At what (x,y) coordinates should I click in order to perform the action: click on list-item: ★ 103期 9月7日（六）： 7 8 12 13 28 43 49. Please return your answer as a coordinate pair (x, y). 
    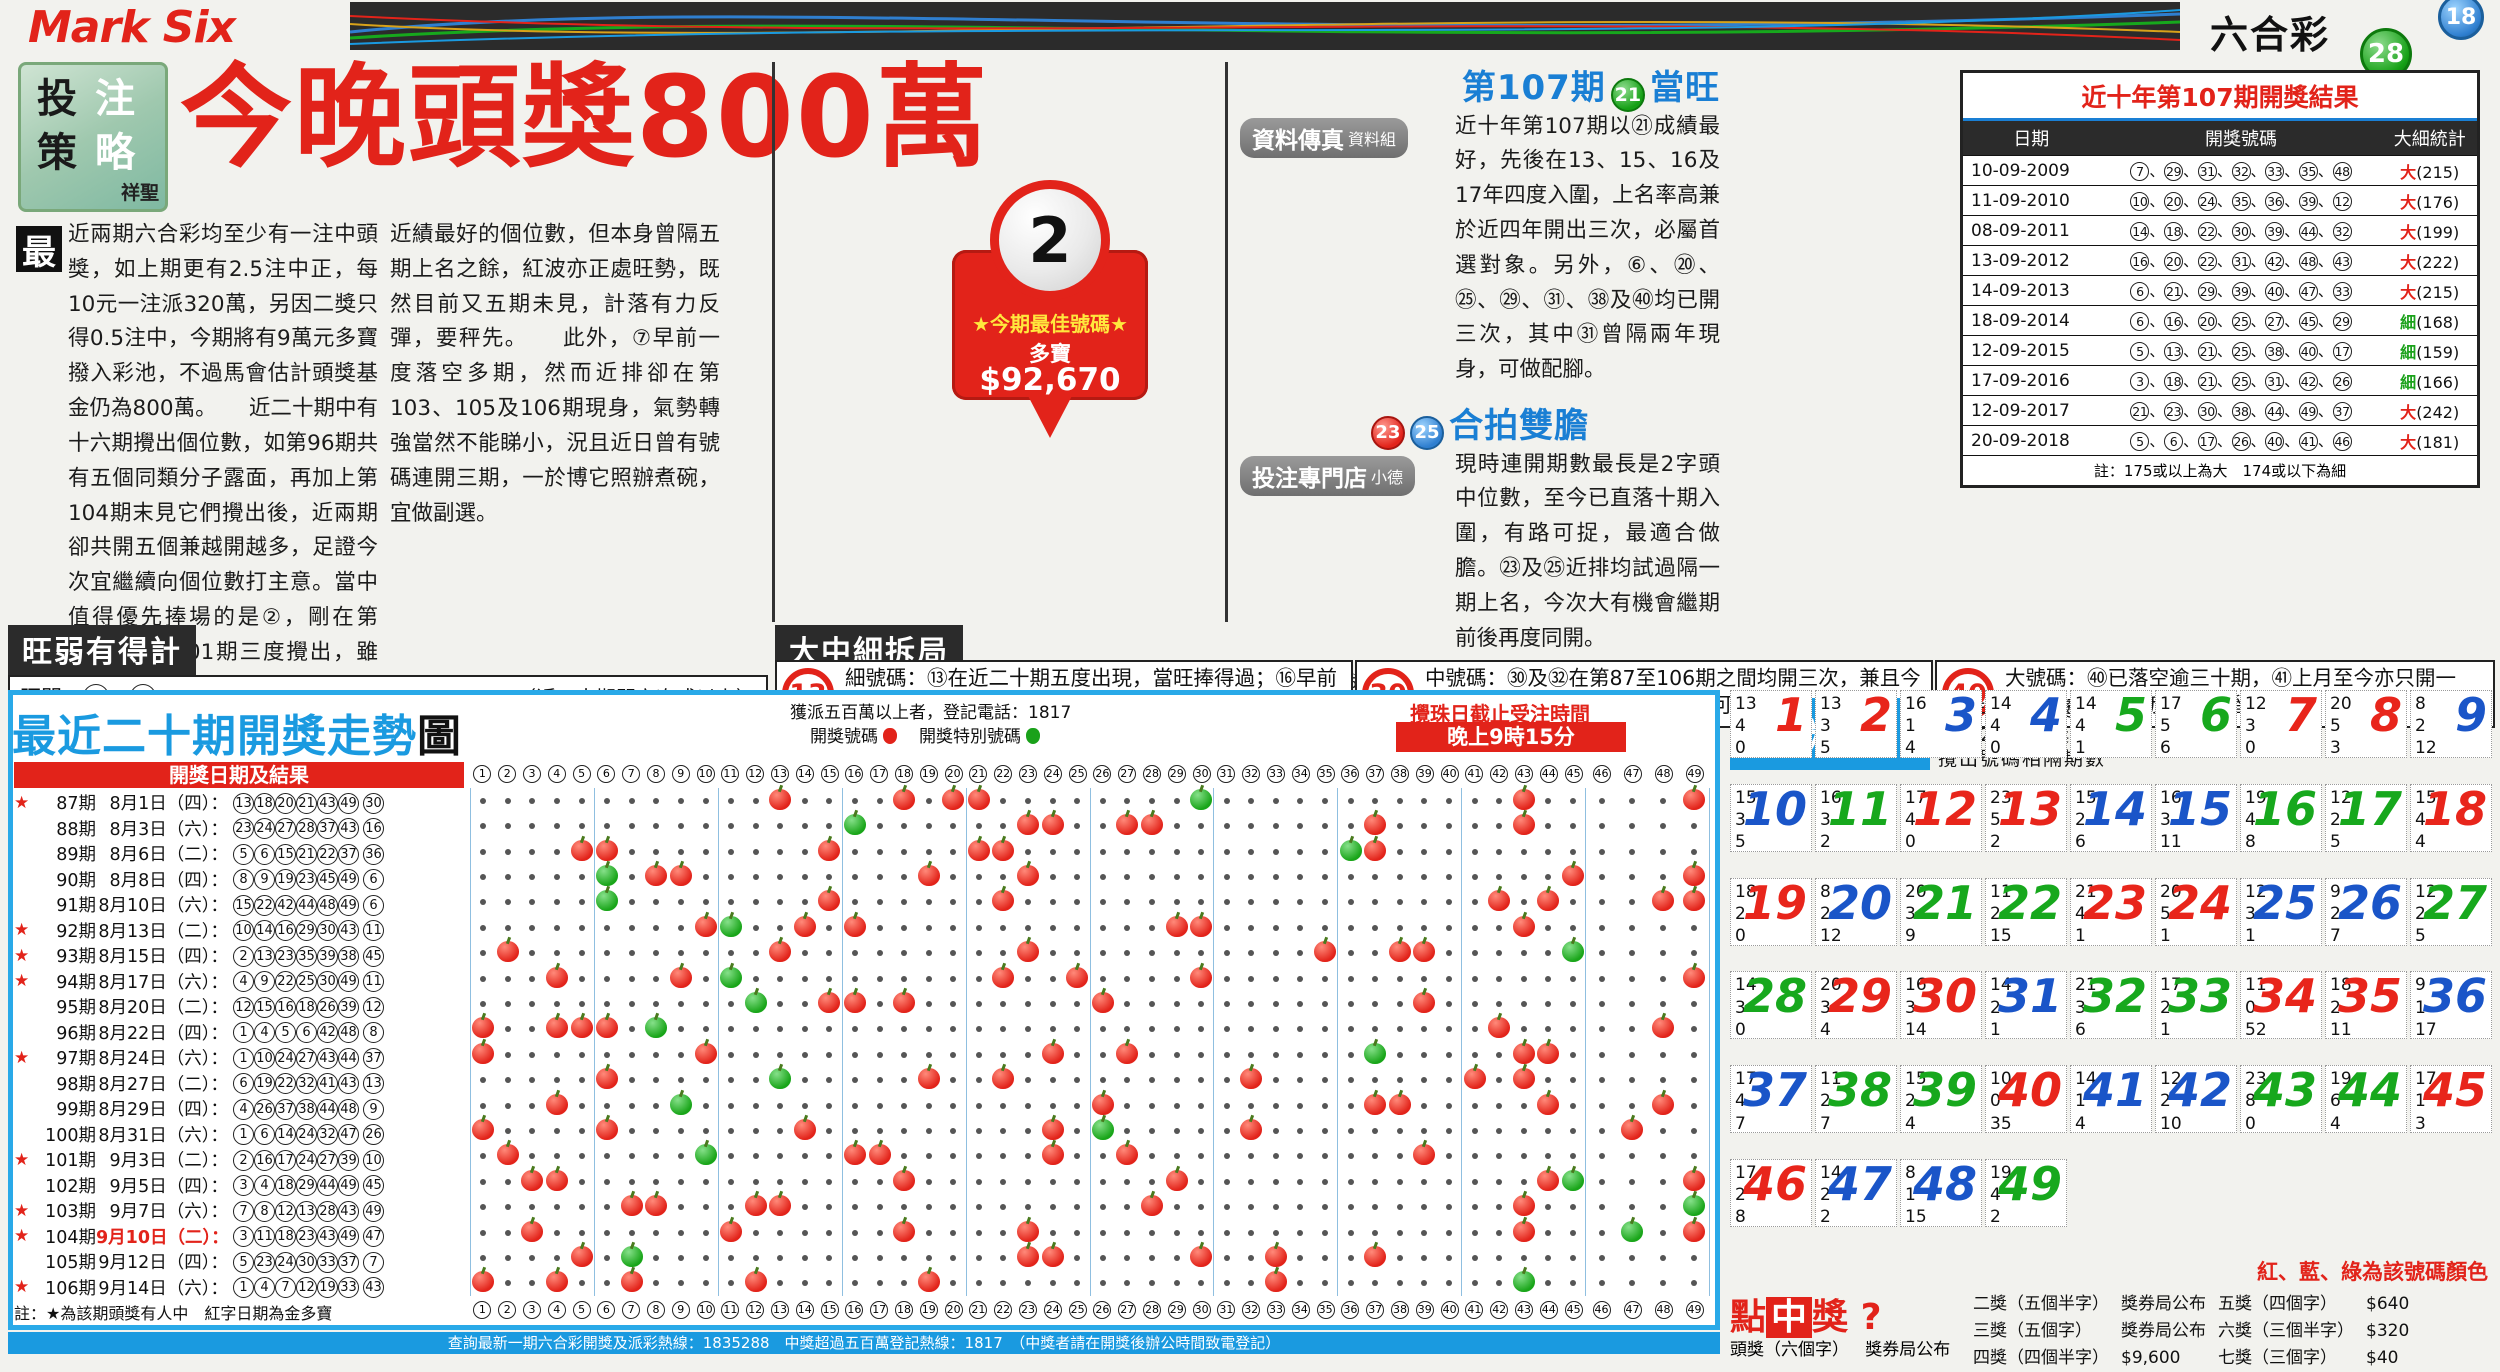
    Looking at the image, I should click on (240, 1211).